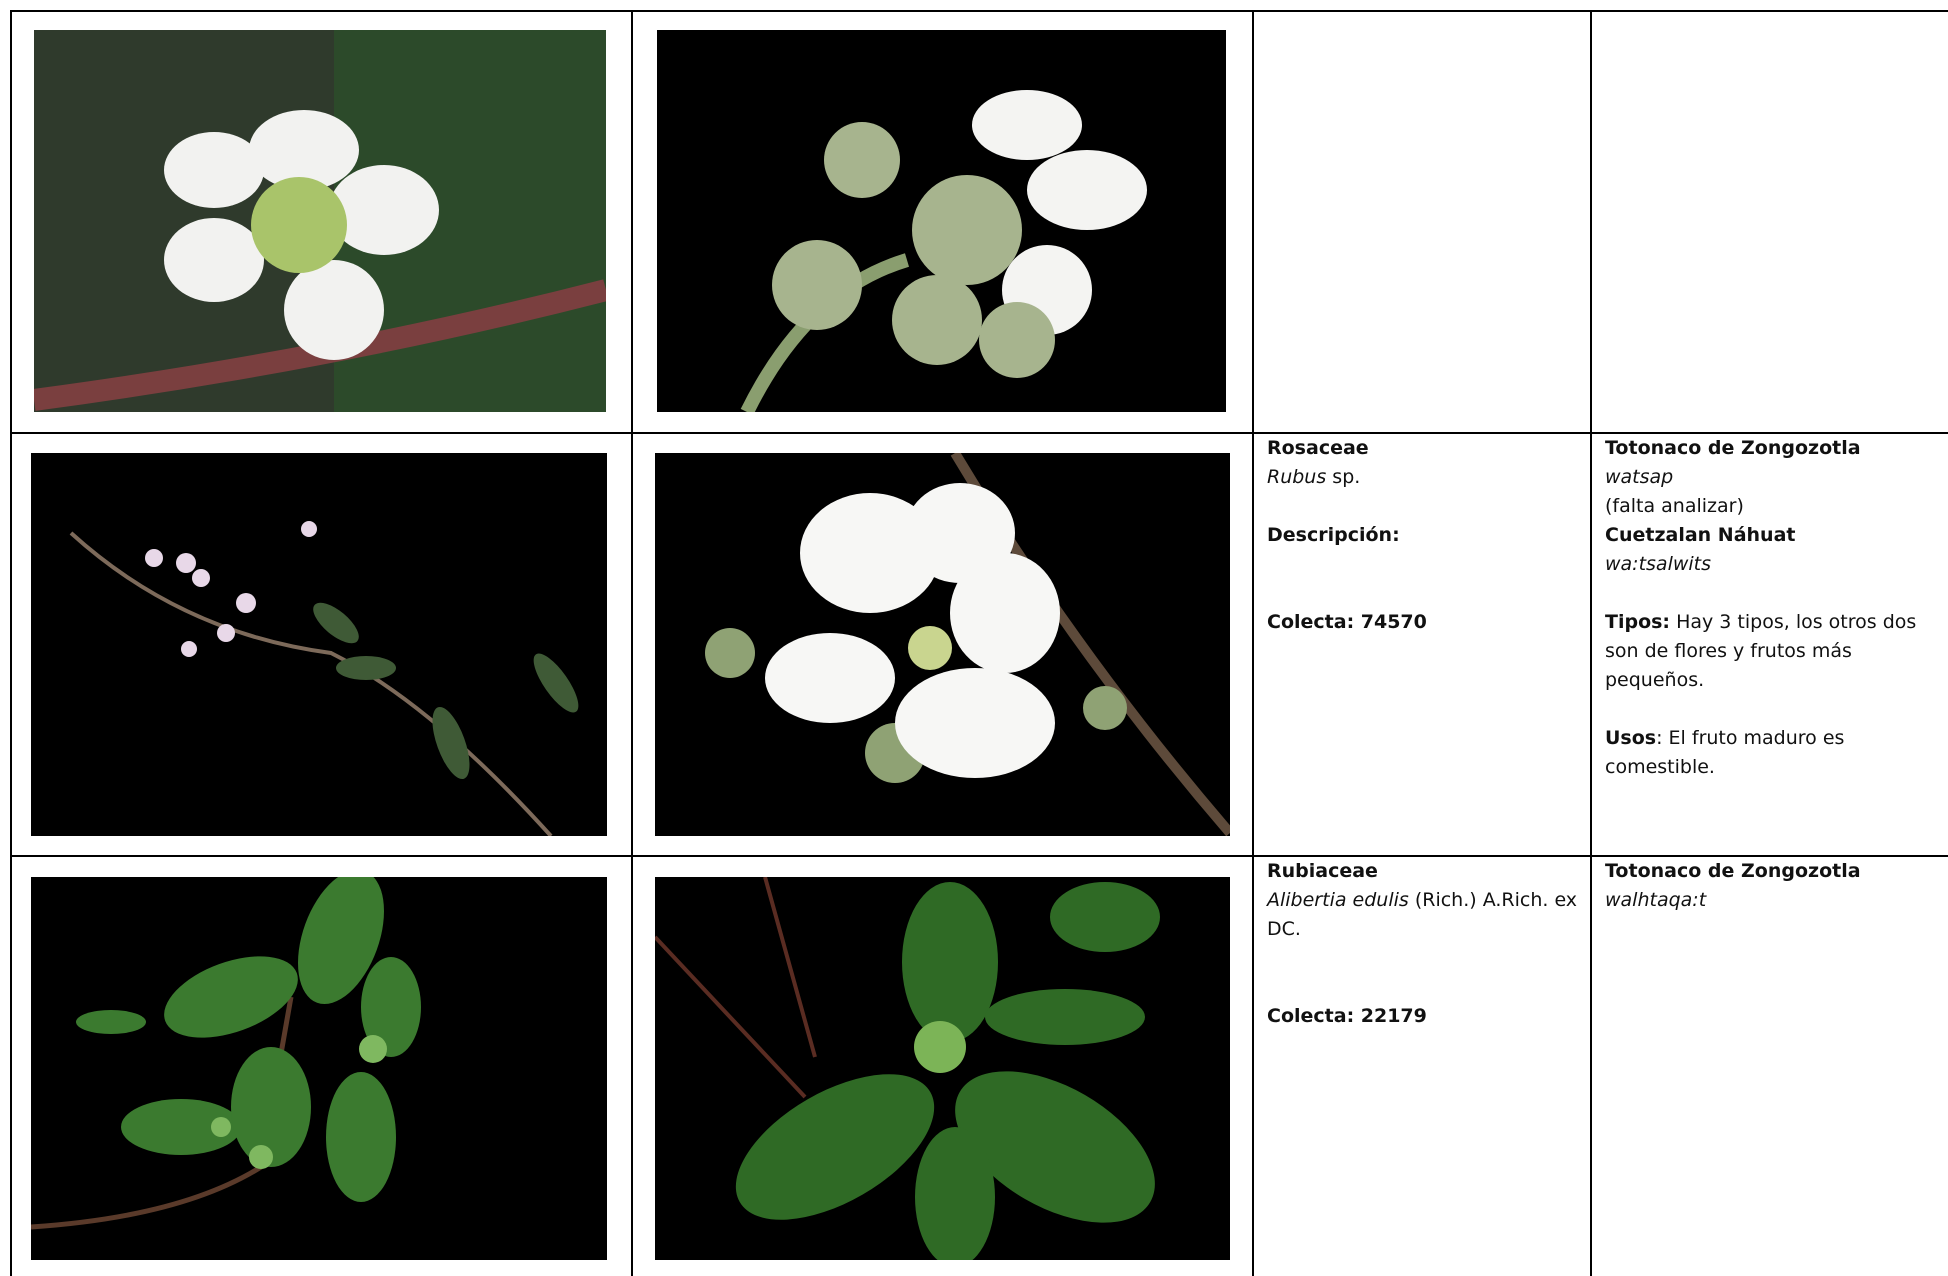 The height and width of the screenshot is (1276, 1948). I want to click on collection: Colecta: 22179, so click(1347, 1016).